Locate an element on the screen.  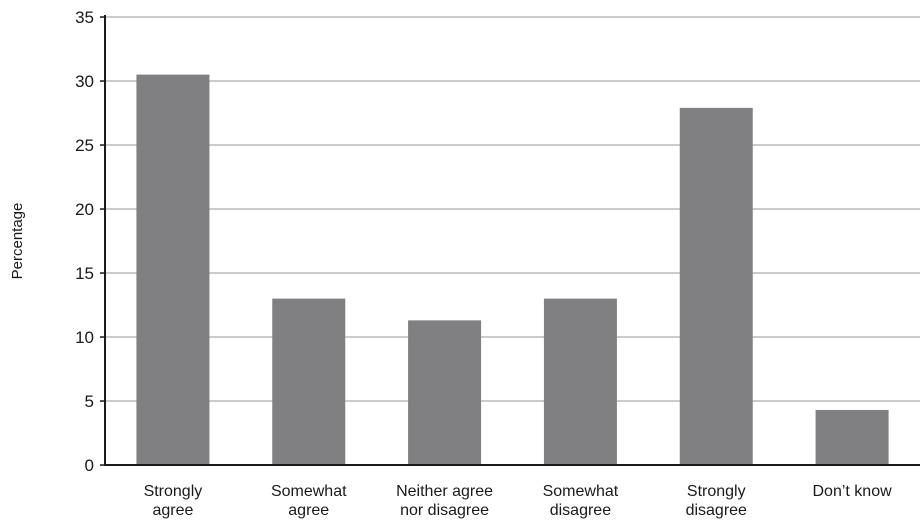
x-tick-label-line: Don’t know is located at coordinates (853, 491).